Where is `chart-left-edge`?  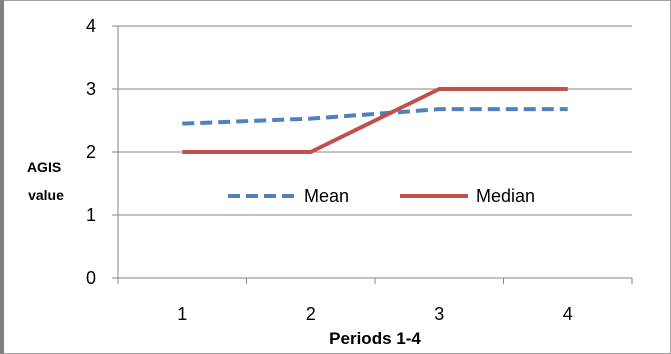 chart-left-edge is located at coordinates (2, 177).